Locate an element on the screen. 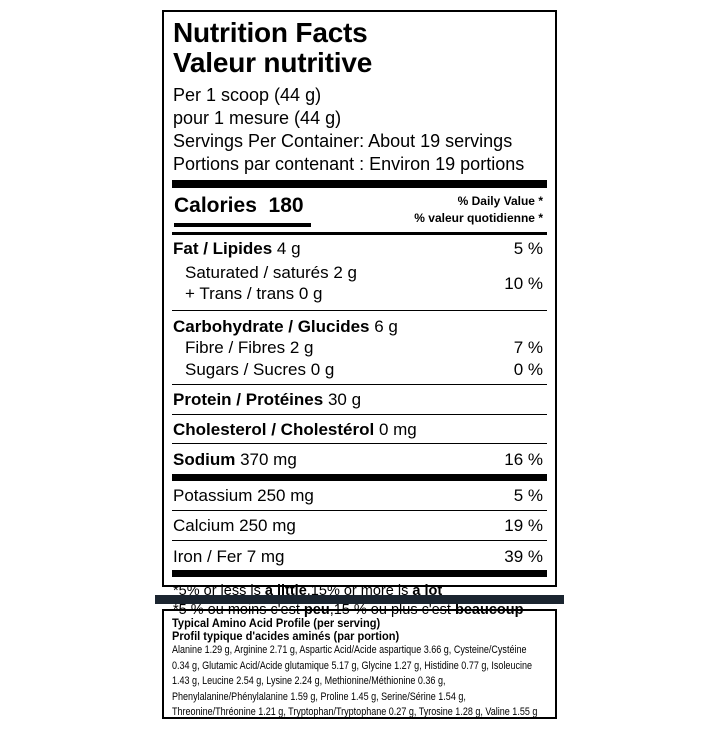 The height and width of the screenshot is (729, 720). nutrient-name: Carbohydrate / Glucides is located at coordinates (271, 326).